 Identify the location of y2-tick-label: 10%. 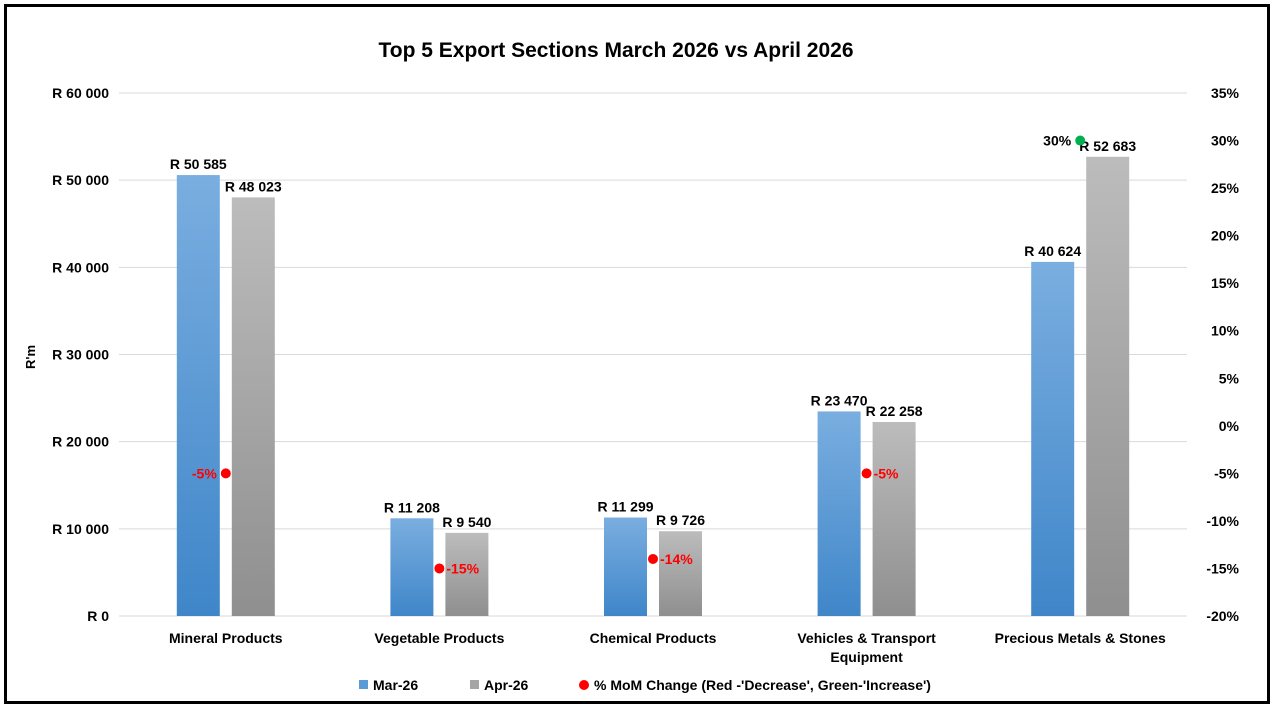
(1225, 331).